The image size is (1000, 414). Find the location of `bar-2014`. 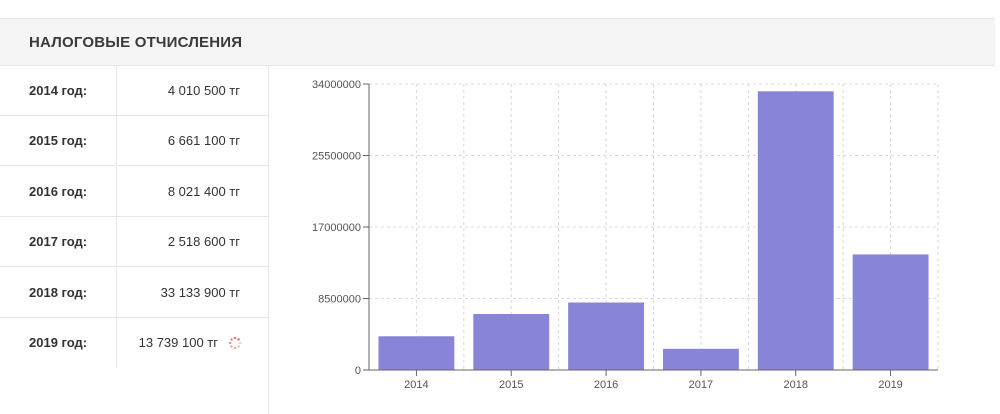

bar-2014 is located at coordinates (416, 353).